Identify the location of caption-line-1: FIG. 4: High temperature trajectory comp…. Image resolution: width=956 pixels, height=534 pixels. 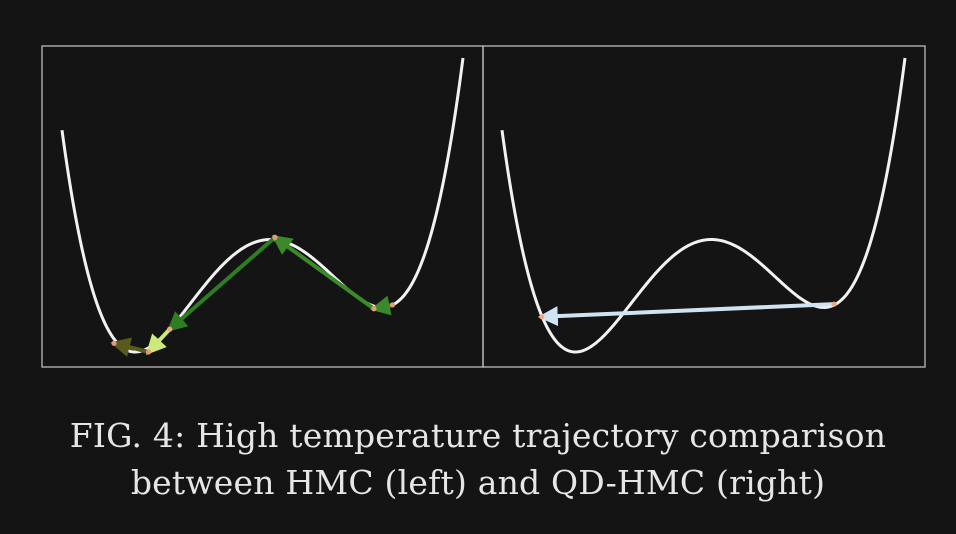
(478, 435).